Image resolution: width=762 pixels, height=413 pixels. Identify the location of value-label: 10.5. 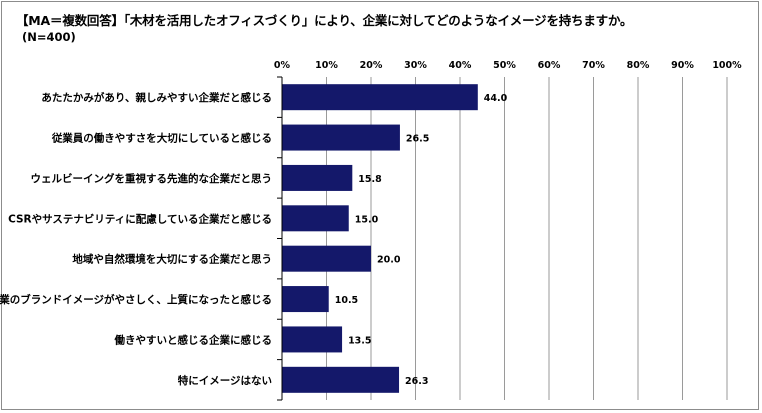
(346, 300).